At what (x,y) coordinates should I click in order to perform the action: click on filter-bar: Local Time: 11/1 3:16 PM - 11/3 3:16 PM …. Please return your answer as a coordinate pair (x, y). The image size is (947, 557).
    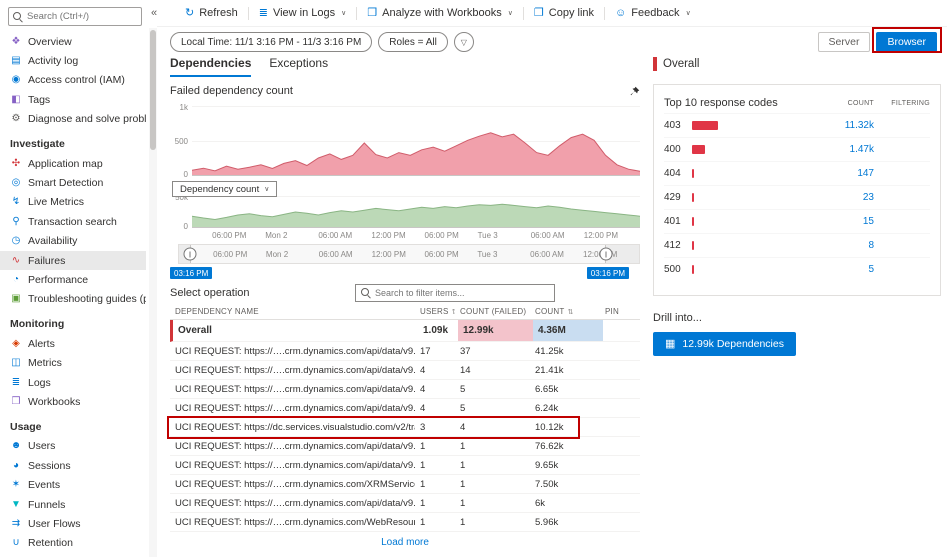
    Looking at the image, I should click on (554, 42).